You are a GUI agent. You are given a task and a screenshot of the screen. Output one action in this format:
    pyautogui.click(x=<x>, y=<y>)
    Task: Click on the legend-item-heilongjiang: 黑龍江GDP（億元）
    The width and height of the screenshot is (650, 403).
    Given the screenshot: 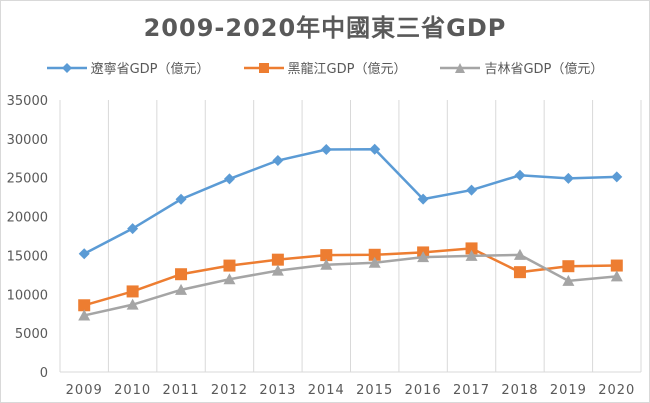 What is the action you would take?
    pyautogui.click(x=325, y=67)
    